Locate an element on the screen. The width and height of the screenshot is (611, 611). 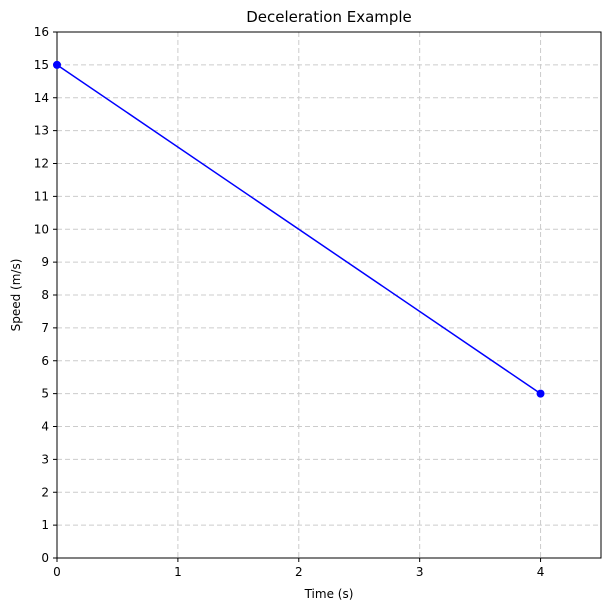
y-tick-label: 16 is located at coordinates (41, 32).